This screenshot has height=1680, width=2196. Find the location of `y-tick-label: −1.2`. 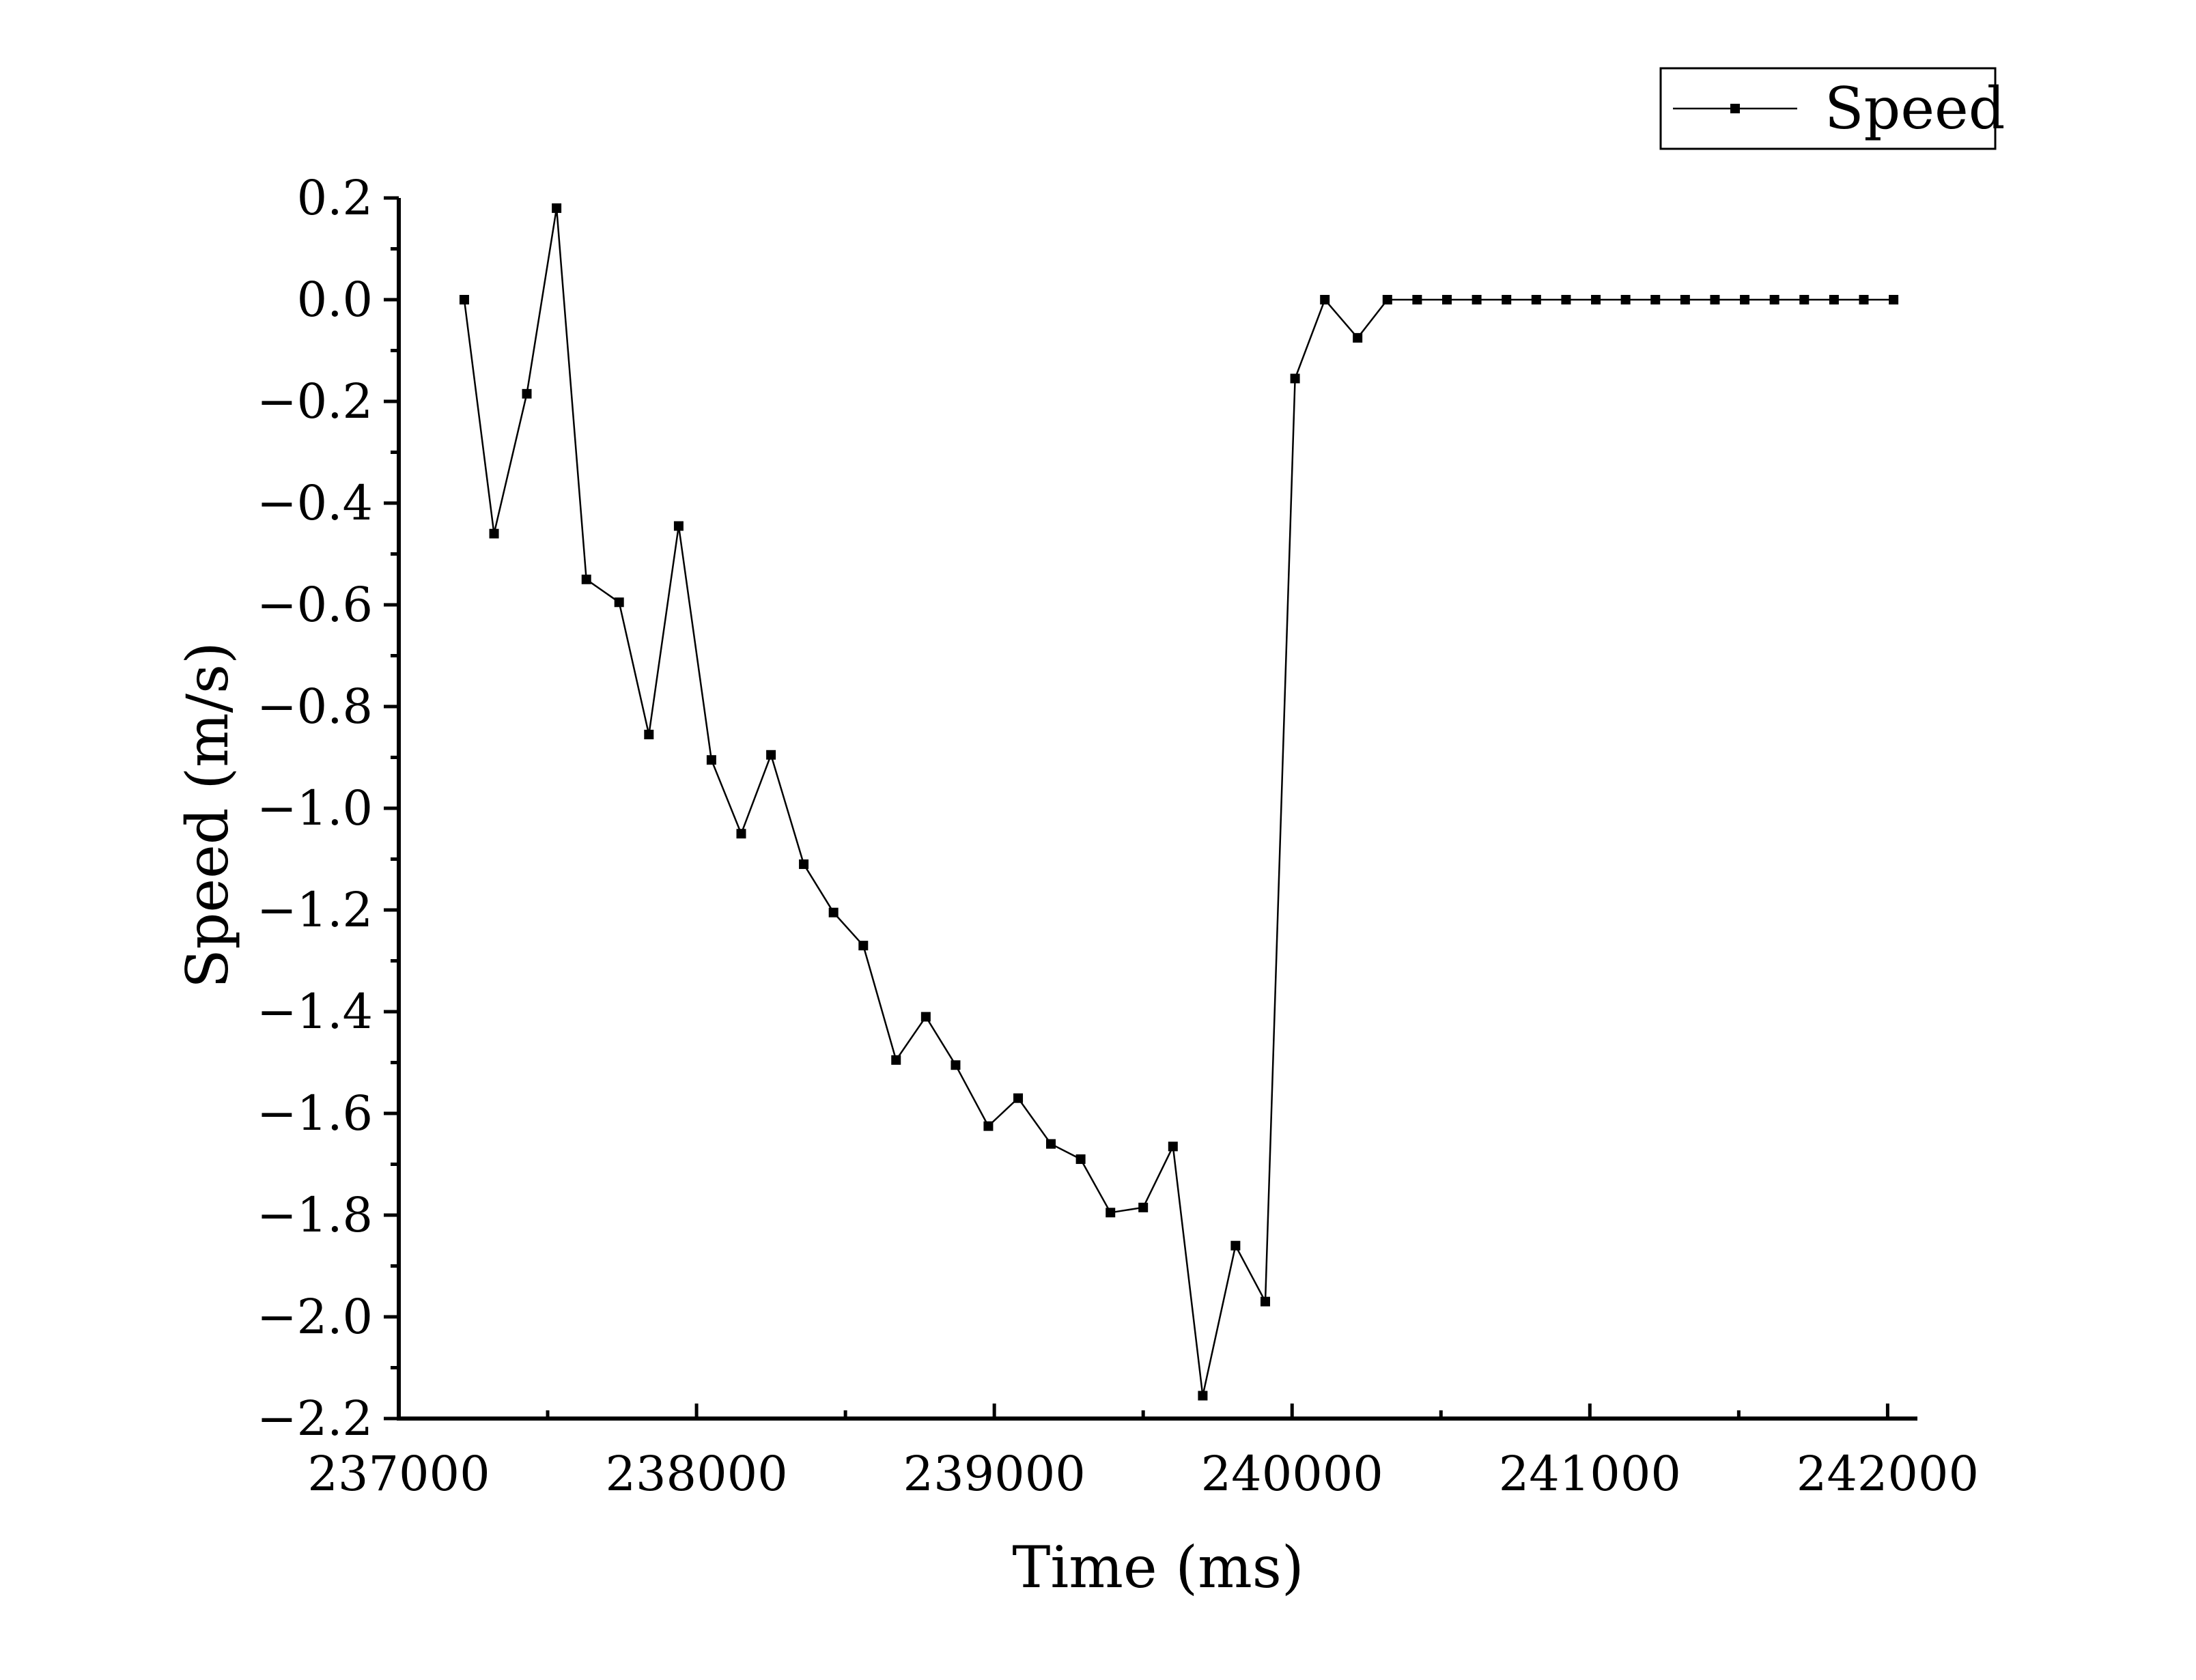

y-tick-label: −1.2 is located at coordinates (315, 910).